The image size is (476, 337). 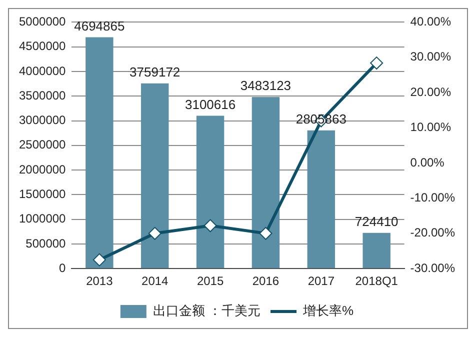 What do you see at coordinates (155, 72) in the screenshot?
I see `data-label: 3759172` at bounding box center [155, 72].